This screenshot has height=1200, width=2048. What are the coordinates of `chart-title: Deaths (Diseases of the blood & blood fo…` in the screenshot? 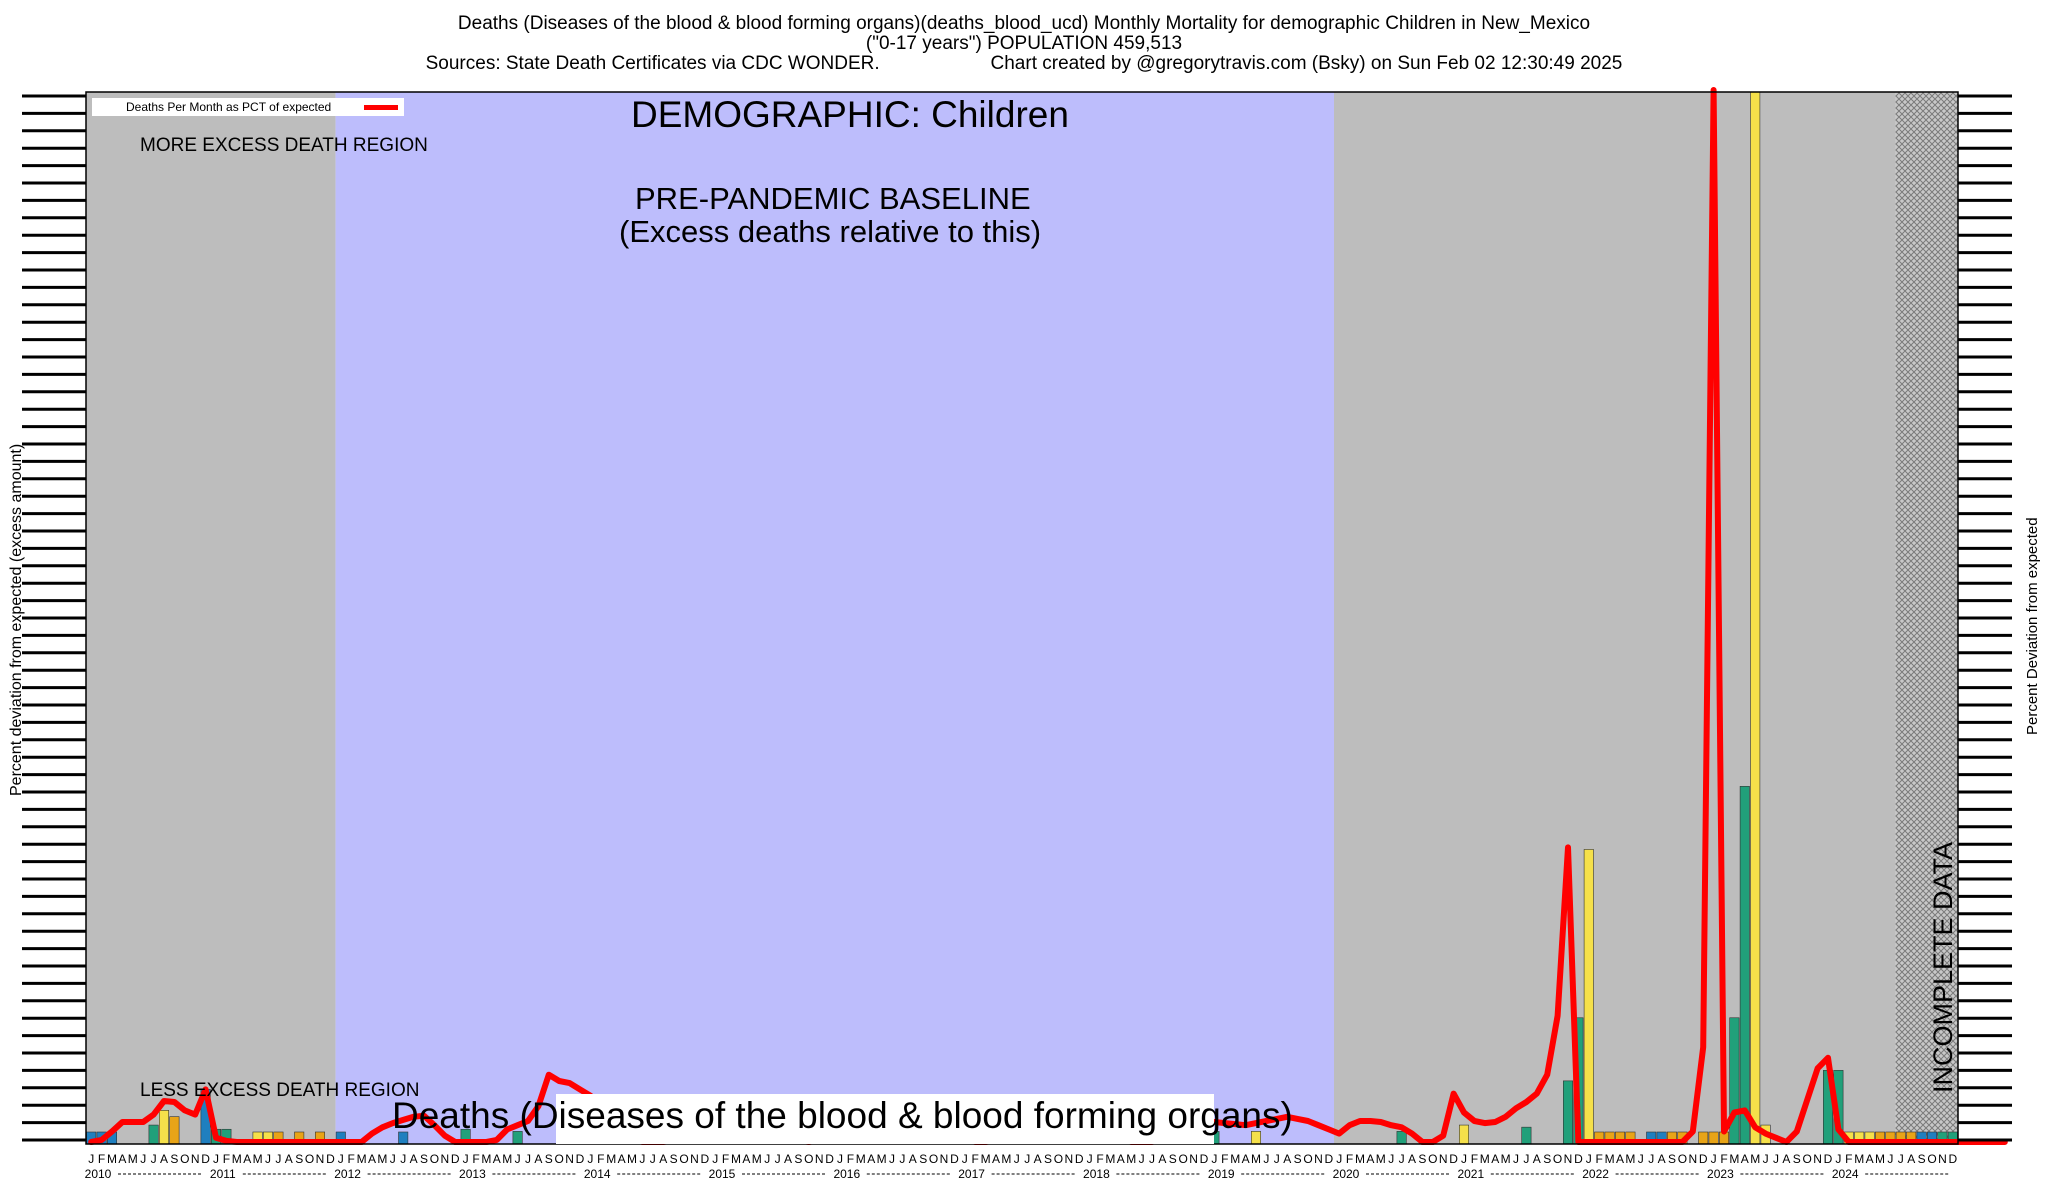 It's located at (1024, 23).